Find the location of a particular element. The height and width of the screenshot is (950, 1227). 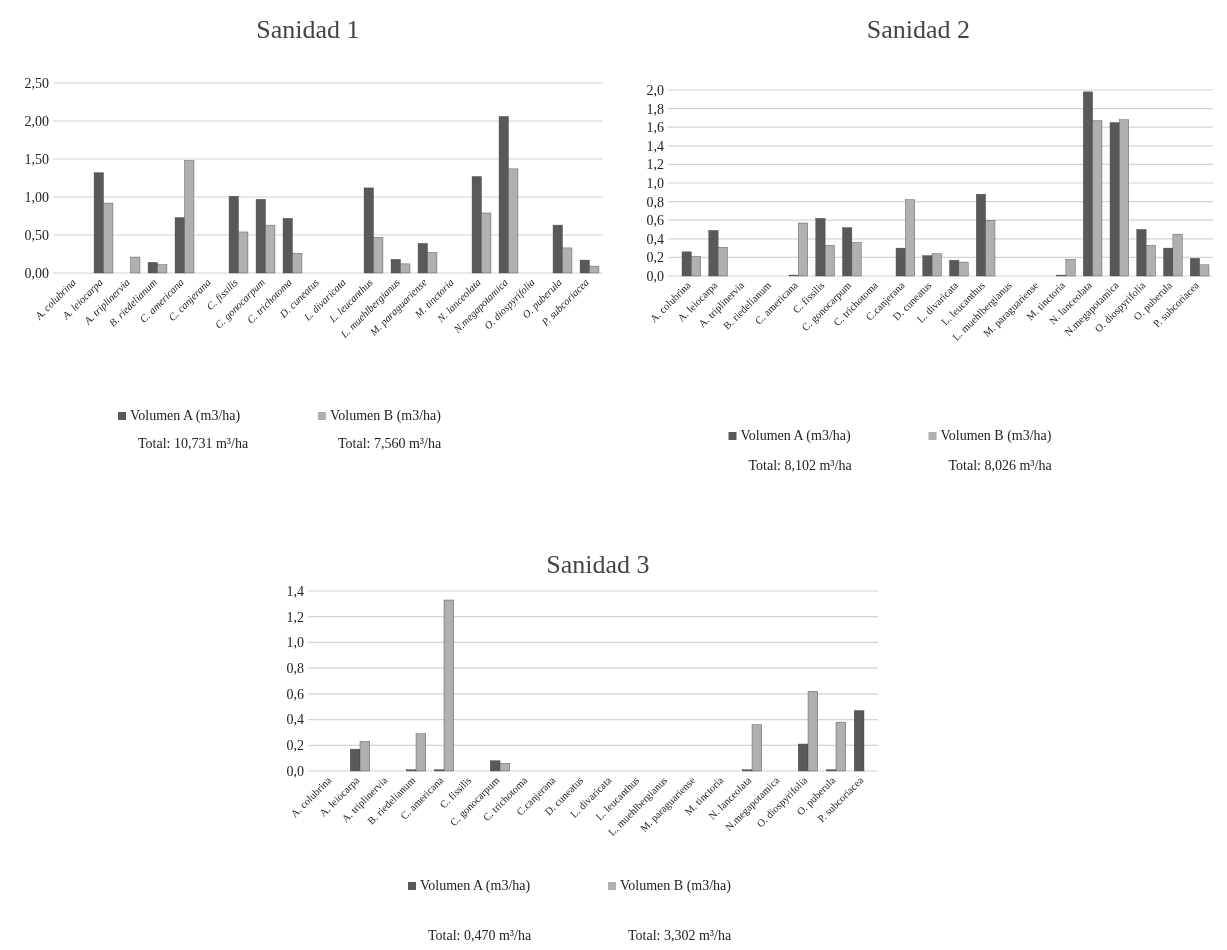

chart-title: Sanidad 3 is located at coordinates (598, 564).